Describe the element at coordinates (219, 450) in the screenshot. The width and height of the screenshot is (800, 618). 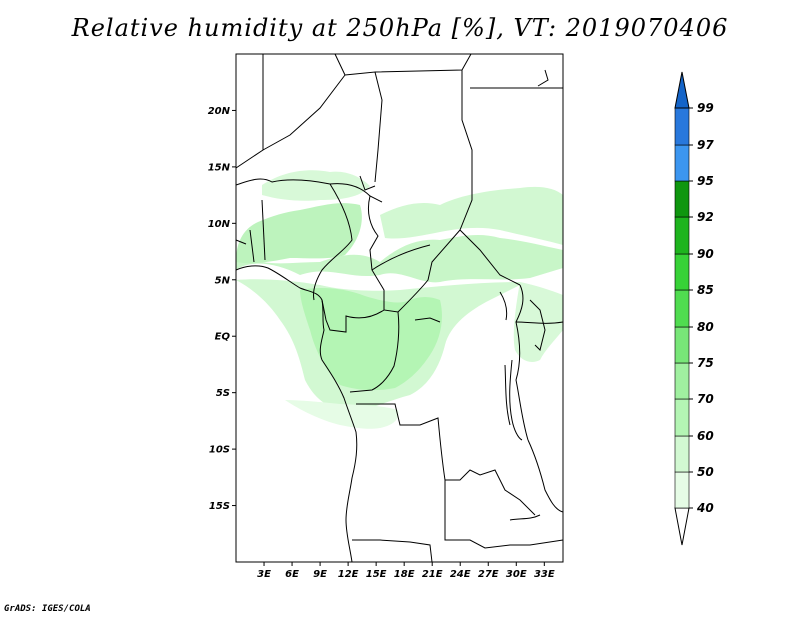
I see `lat-tick-label: 10S` at that location.